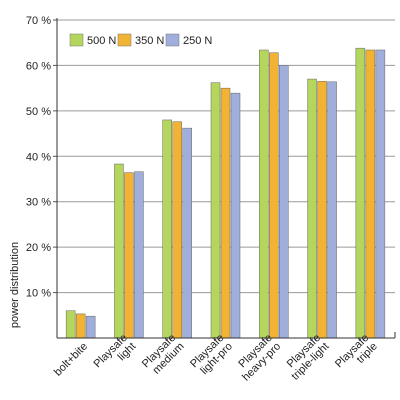 The height and width of the screenshot is (400, 400). I want to click on x-category-label: bolt+bite, so click(71, 359).